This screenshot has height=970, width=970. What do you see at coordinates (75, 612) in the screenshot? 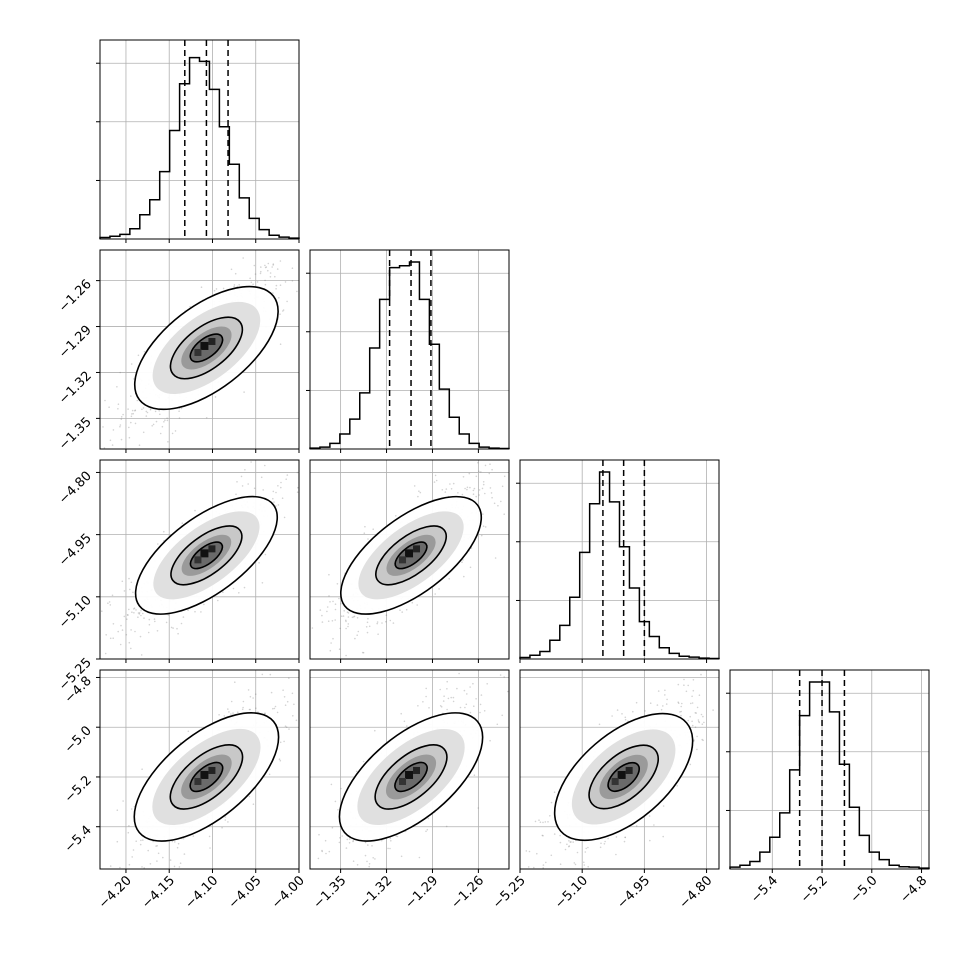
I see `y-tick-label: −5.10` at bounding box center [75, 612].